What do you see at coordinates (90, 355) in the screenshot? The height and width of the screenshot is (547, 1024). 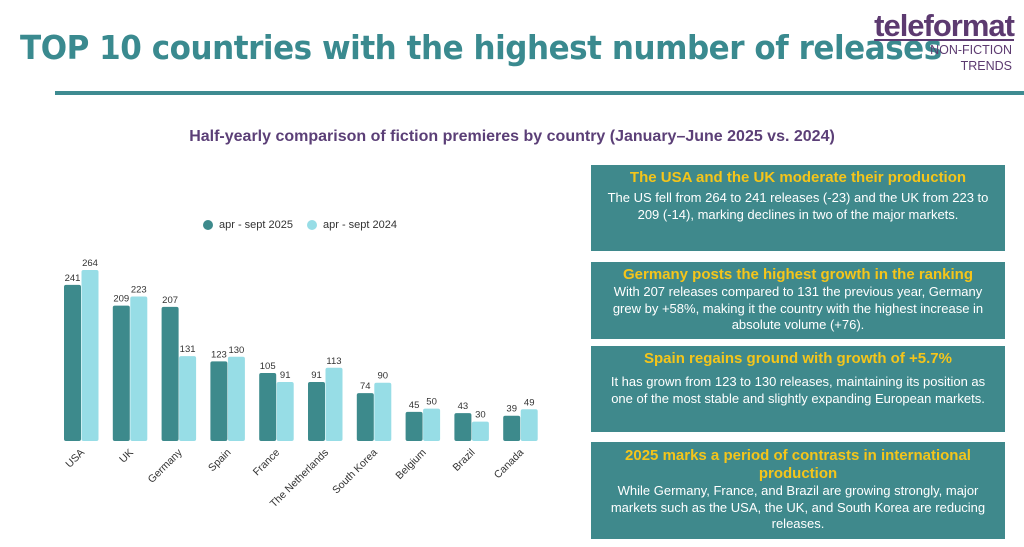 I see `bar-usa-apr-sept-2024` at bounding box center [90, 355].